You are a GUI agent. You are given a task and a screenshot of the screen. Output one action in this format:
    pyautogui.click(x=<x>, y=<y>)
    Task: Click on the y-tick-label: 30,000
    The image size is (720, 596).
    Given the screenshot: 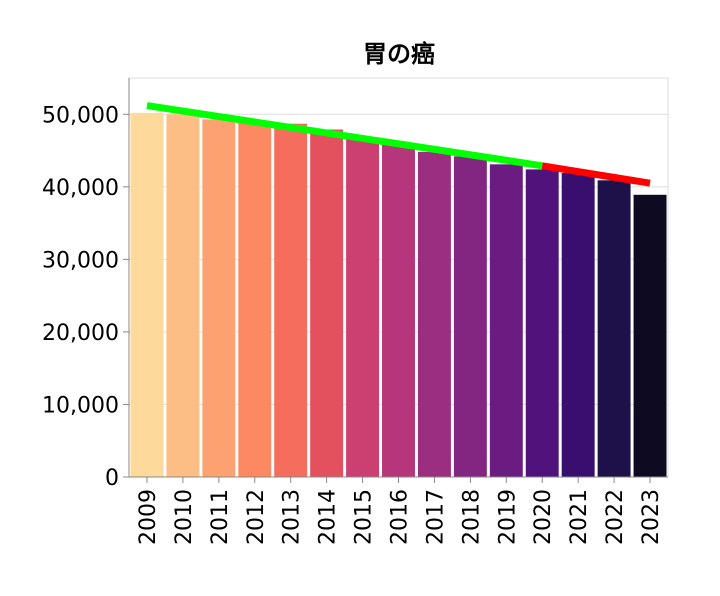 What is the action you would take?
    pyautogui.click(x=80, y=260)
    